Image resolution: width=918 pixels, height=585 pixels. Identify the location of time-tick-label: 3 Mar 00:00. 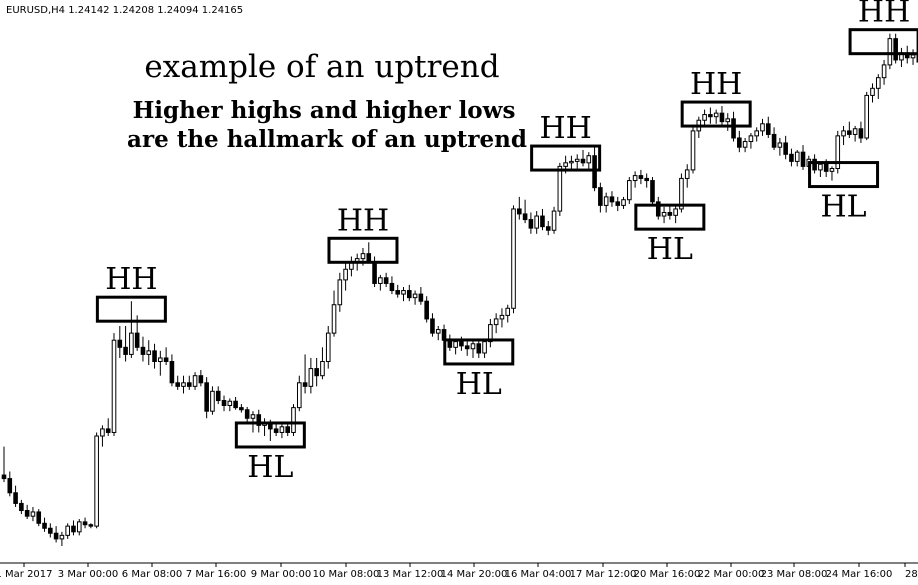
(88, 574).